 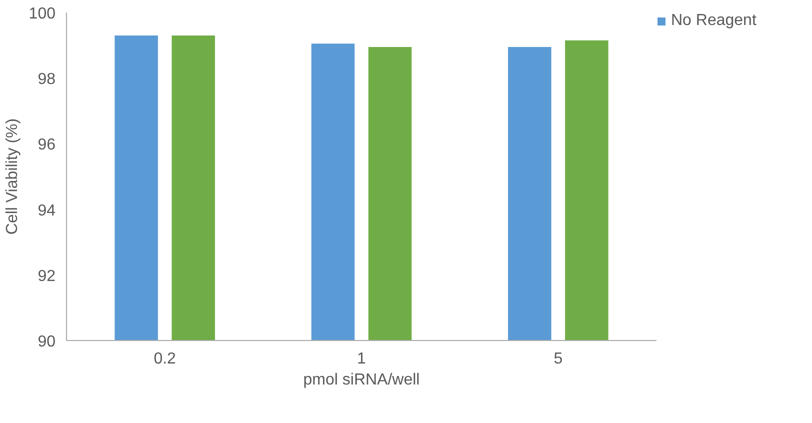 What do you see at coordinates (361, 359) in the screenshot?
I see `x-tick-label: 1` at bounding box center [361, 359].